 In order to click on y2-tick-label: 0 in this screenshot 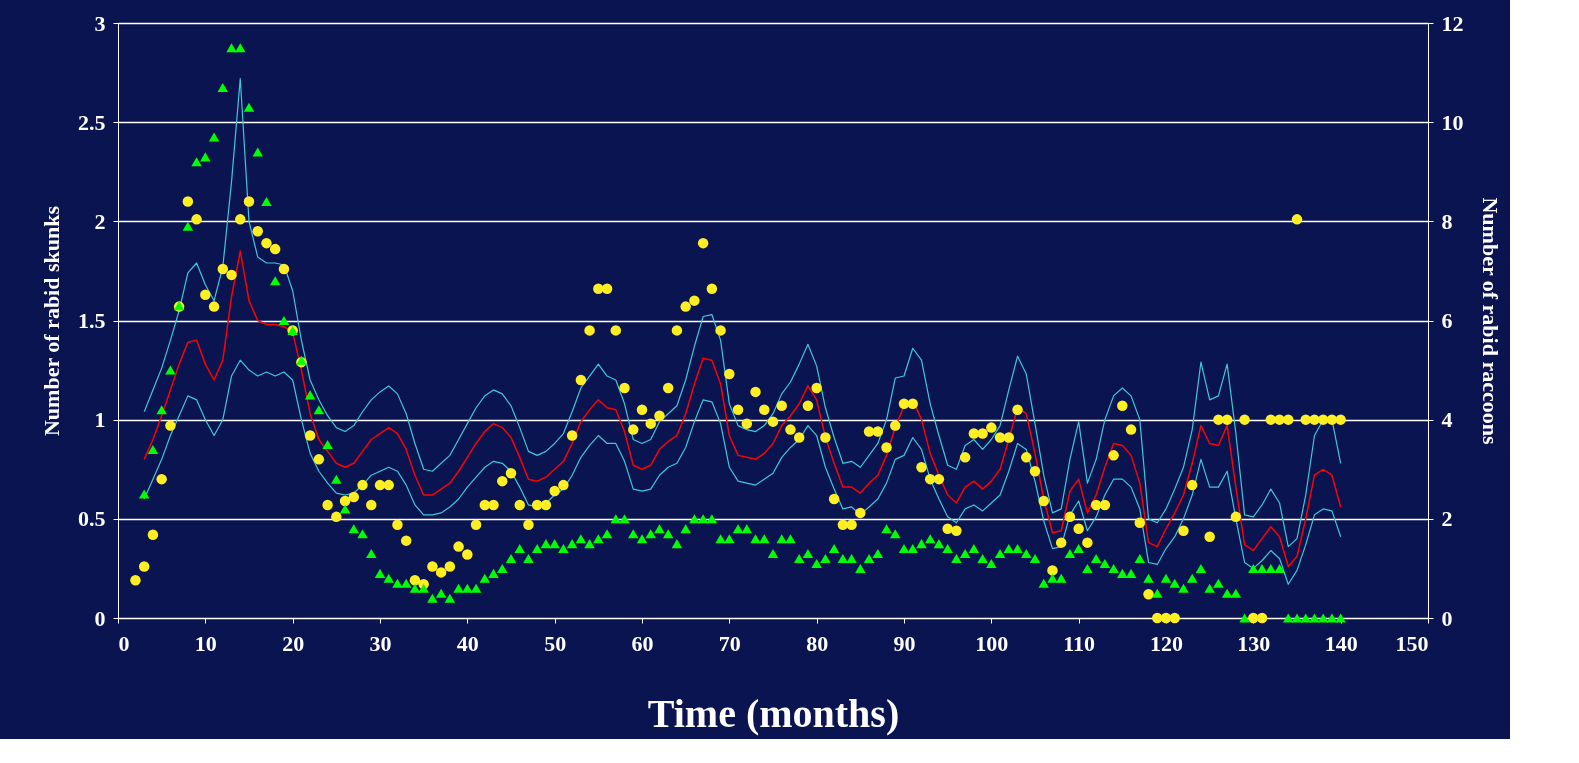, I will do `click(1447, 618)`.